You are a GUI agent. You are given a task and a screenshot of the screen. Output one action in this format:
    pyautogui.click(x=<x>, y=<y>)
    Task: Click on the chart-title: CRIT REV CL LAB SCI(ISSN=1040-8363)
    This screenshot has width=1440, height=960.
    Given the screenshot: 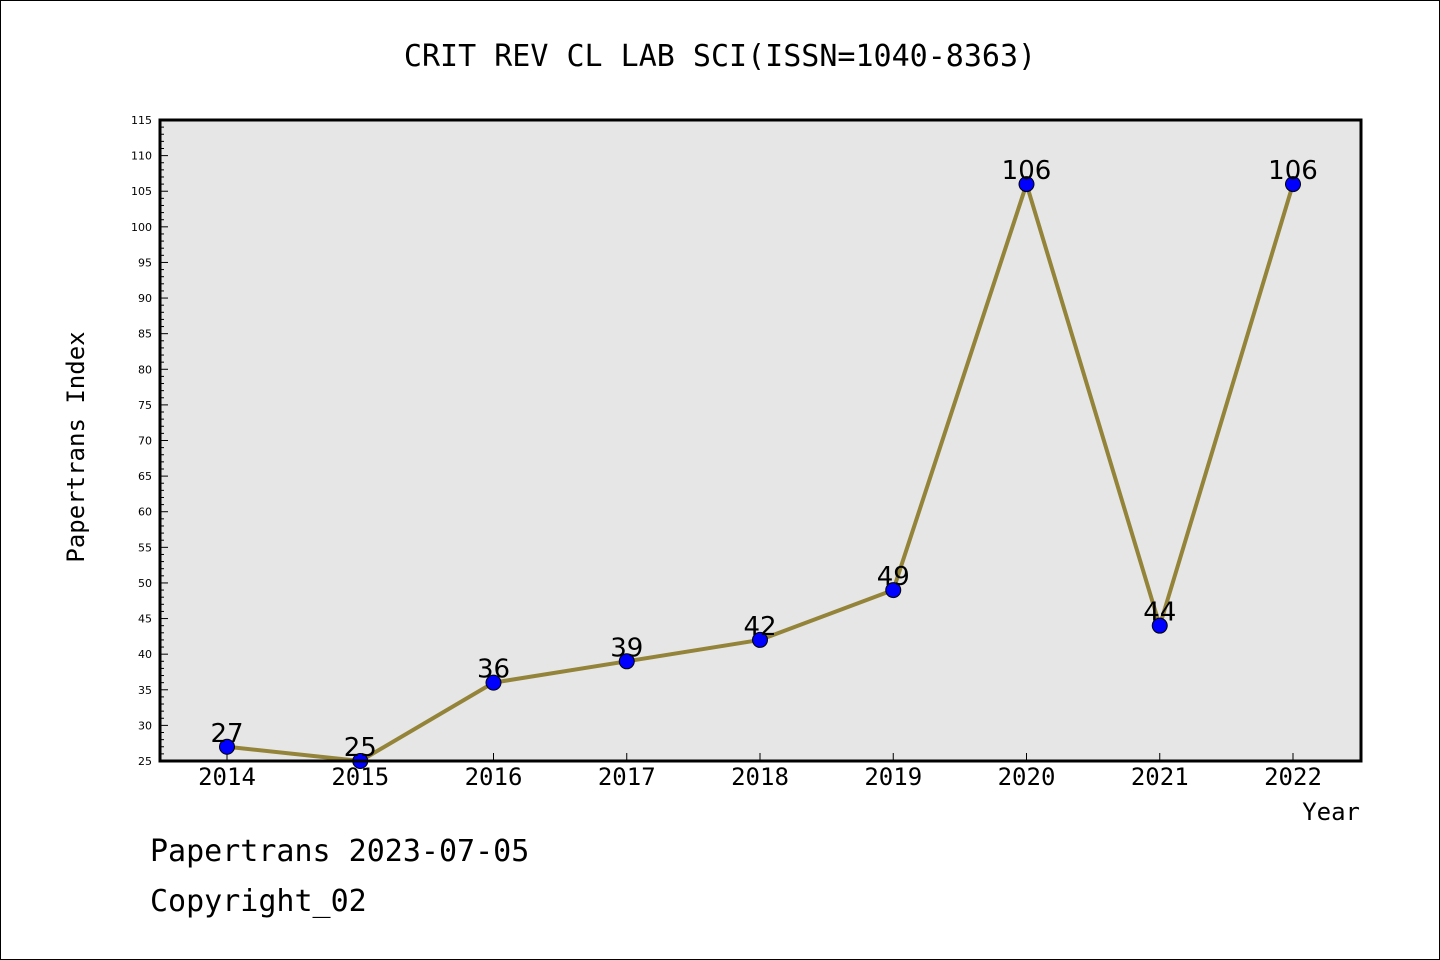 What is the action you would take?
    pyautogui.click(x=720, y=56)
    